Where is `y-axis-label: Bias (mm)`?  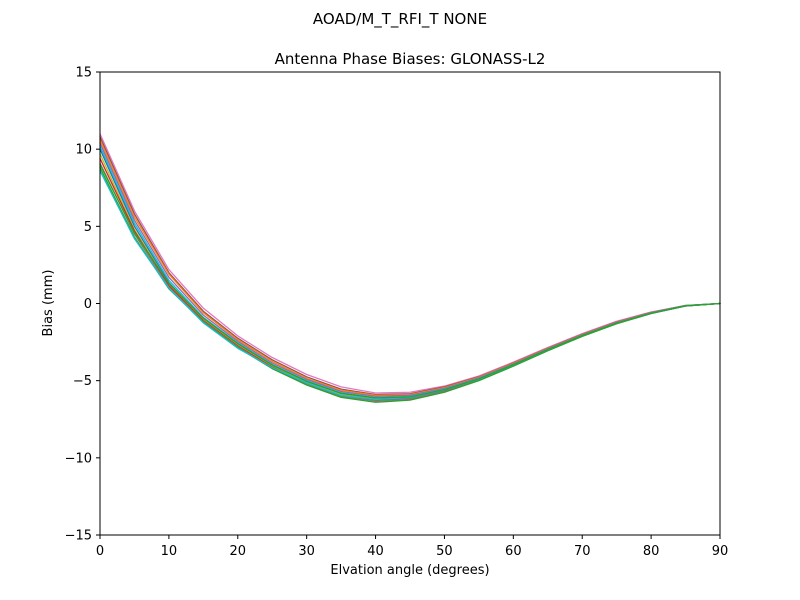
y-axis-label: Bias (mm) is located at coordinates (48, 303).